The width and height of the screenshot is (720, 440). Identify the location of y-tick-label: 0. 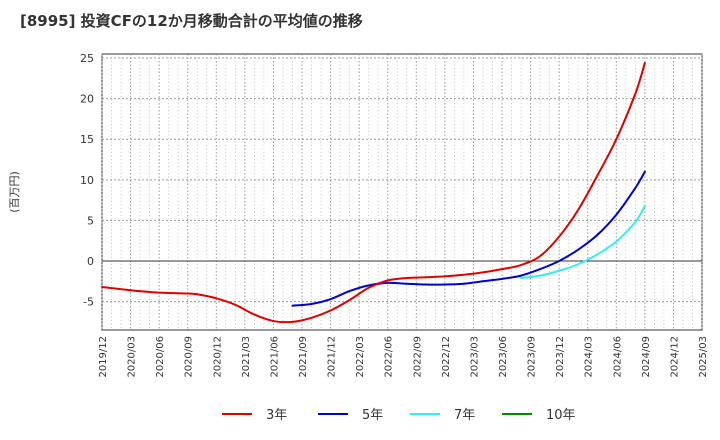
(90, 261).